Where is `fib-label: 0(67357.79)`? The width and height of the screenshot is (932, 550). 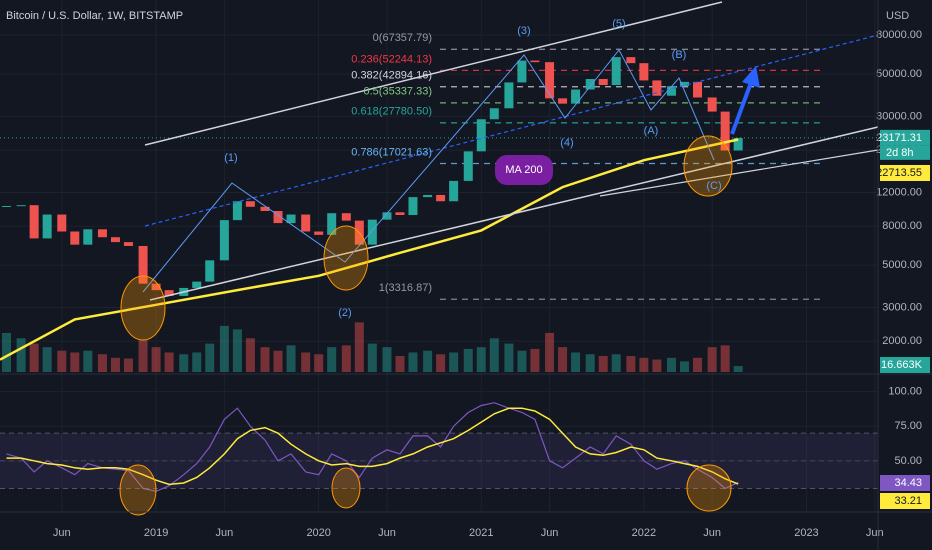
fib-label: 0(67357.79) is located at coordinates (402, 38).